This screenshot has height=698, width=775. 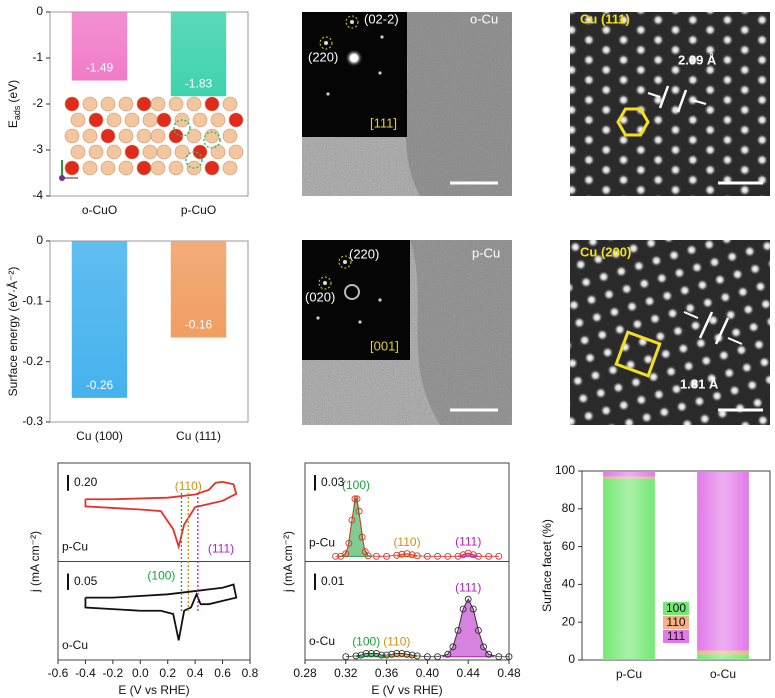 What do you see at coordinates (469, 673) in the screenshot?
I see `x-tick-label: 0.44` at bounding box center [469, 673].